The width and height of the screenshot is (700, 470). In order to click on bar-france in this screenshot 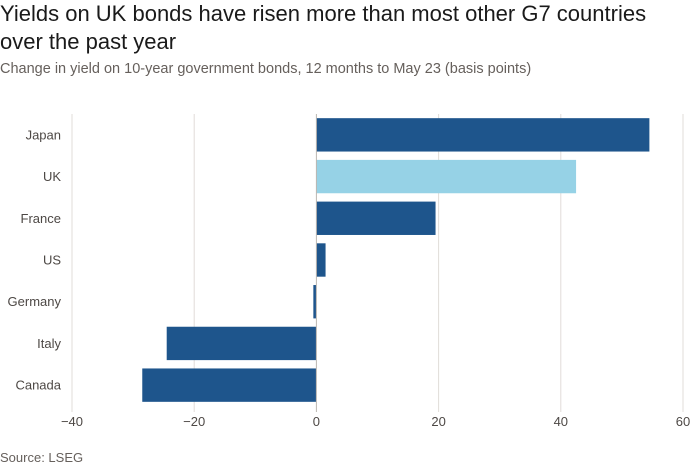, I will do `click(376, 218)`.